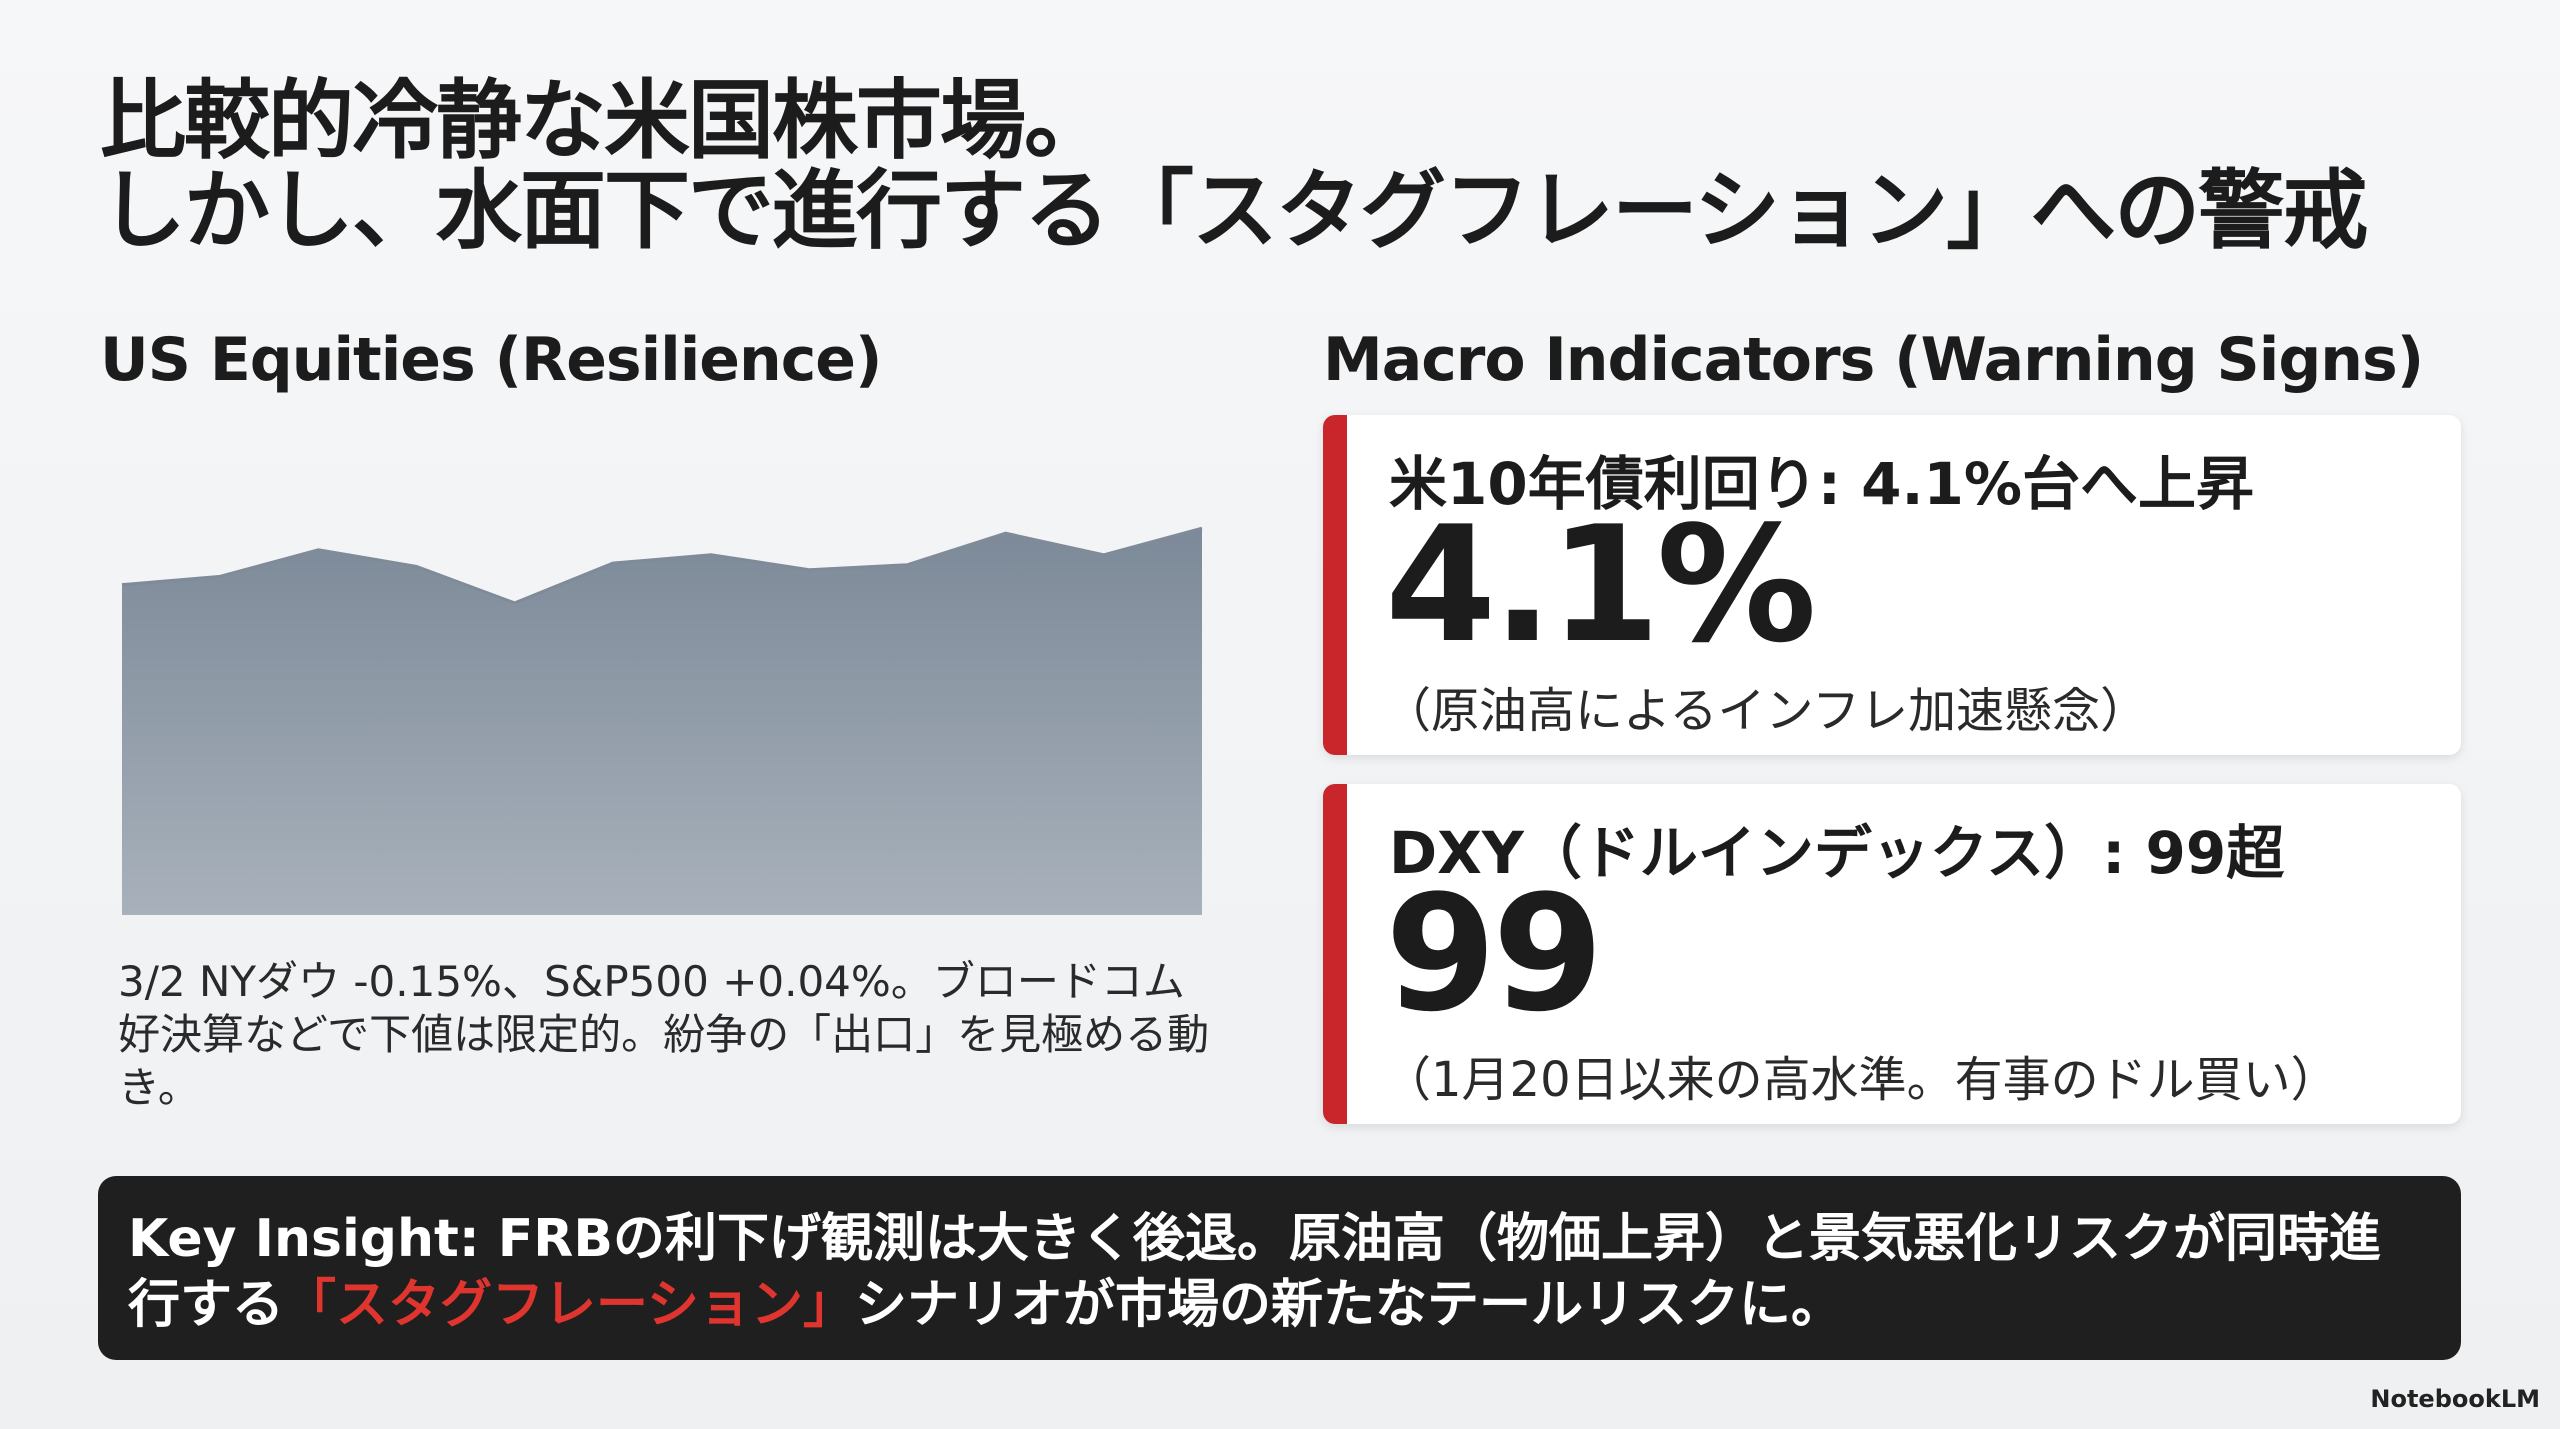 This screenshot has height=1429, width=2560. I want to click on area-chart, so click(662, 720).